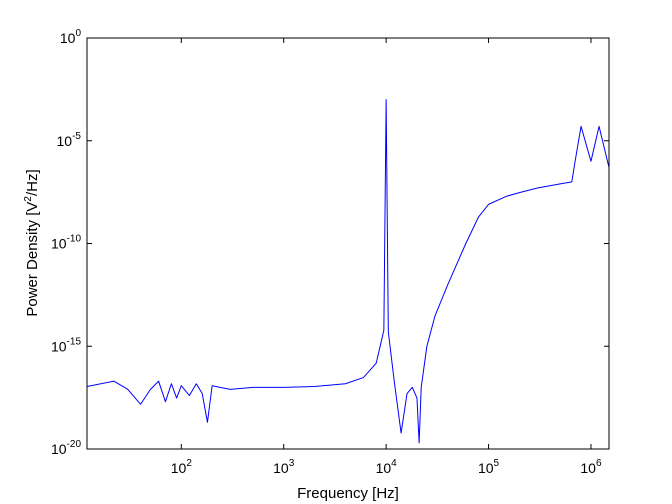 The image size is (672, 504). I want to click on y-tick-label: 10⁰, so click(71, 37).